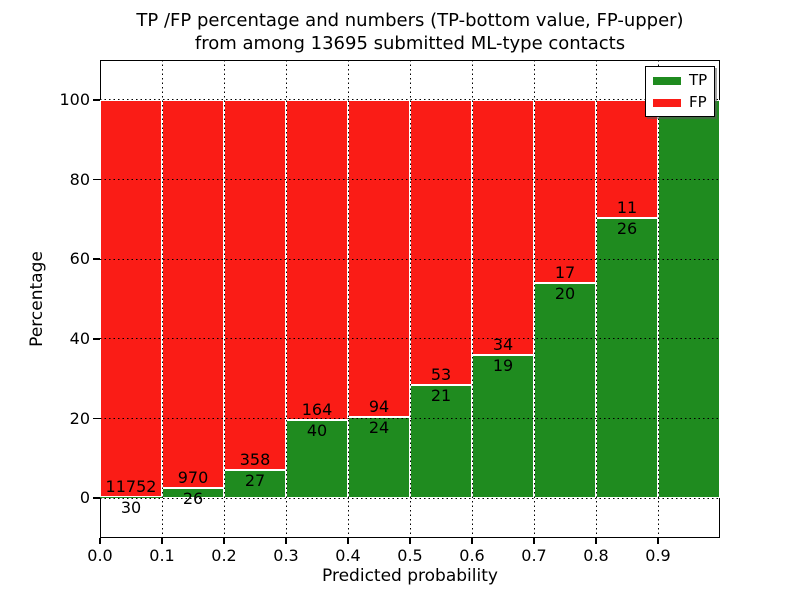 The height and width of the screenshot is (600, 800). What do you see at coordinates (565, 272) in the screenshot?
I see `bar-fp-count-label: 17` at bounding box center [565, 272].